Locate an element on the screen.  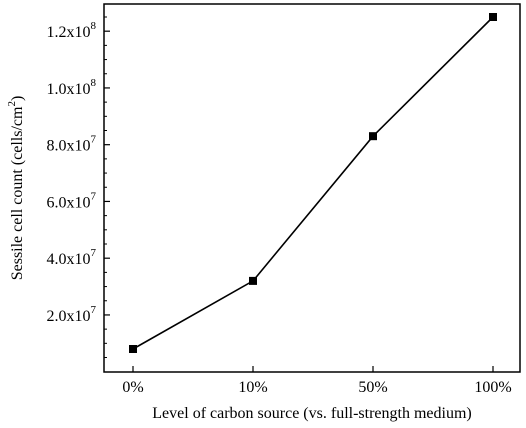
y-tick-label: 1.2x10⁸ is located at coordinates (72, 30).